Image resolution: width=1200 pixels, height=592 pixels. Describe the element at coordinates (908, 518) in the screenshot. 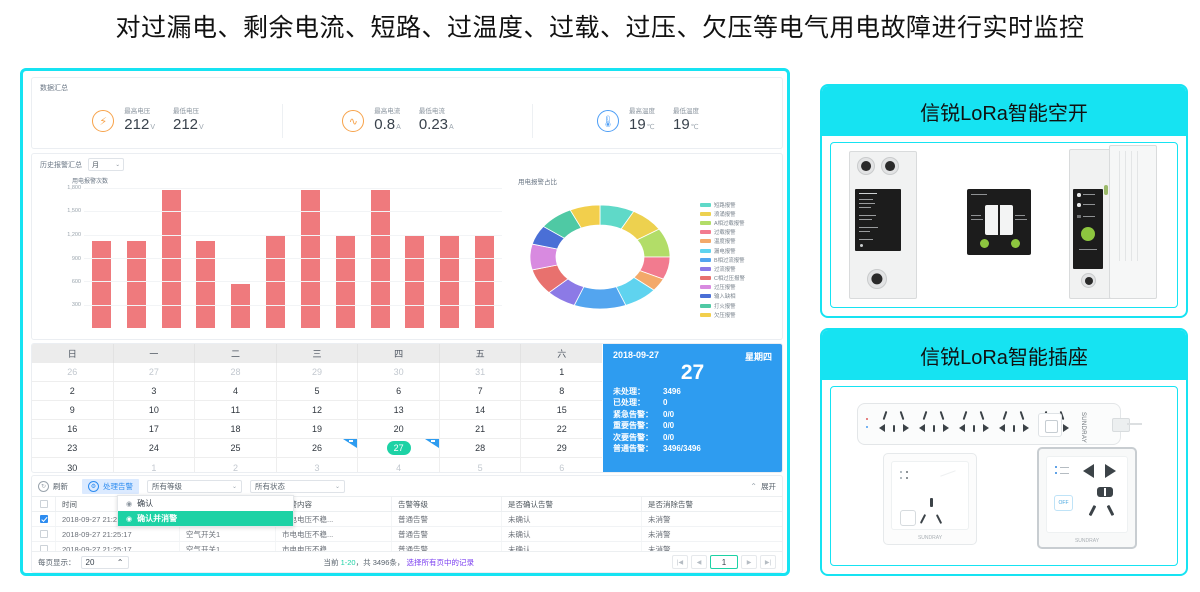

I see `socket-switch-button` at that location.